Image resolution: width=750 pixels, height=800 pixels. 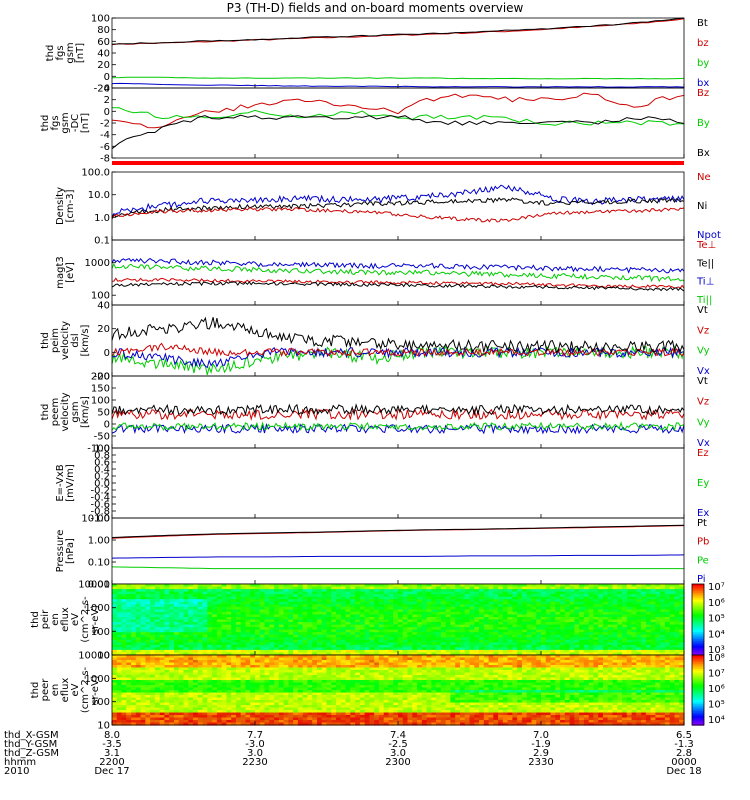 I want to click on y-tick-label: -20, so click(x=102, y=377).